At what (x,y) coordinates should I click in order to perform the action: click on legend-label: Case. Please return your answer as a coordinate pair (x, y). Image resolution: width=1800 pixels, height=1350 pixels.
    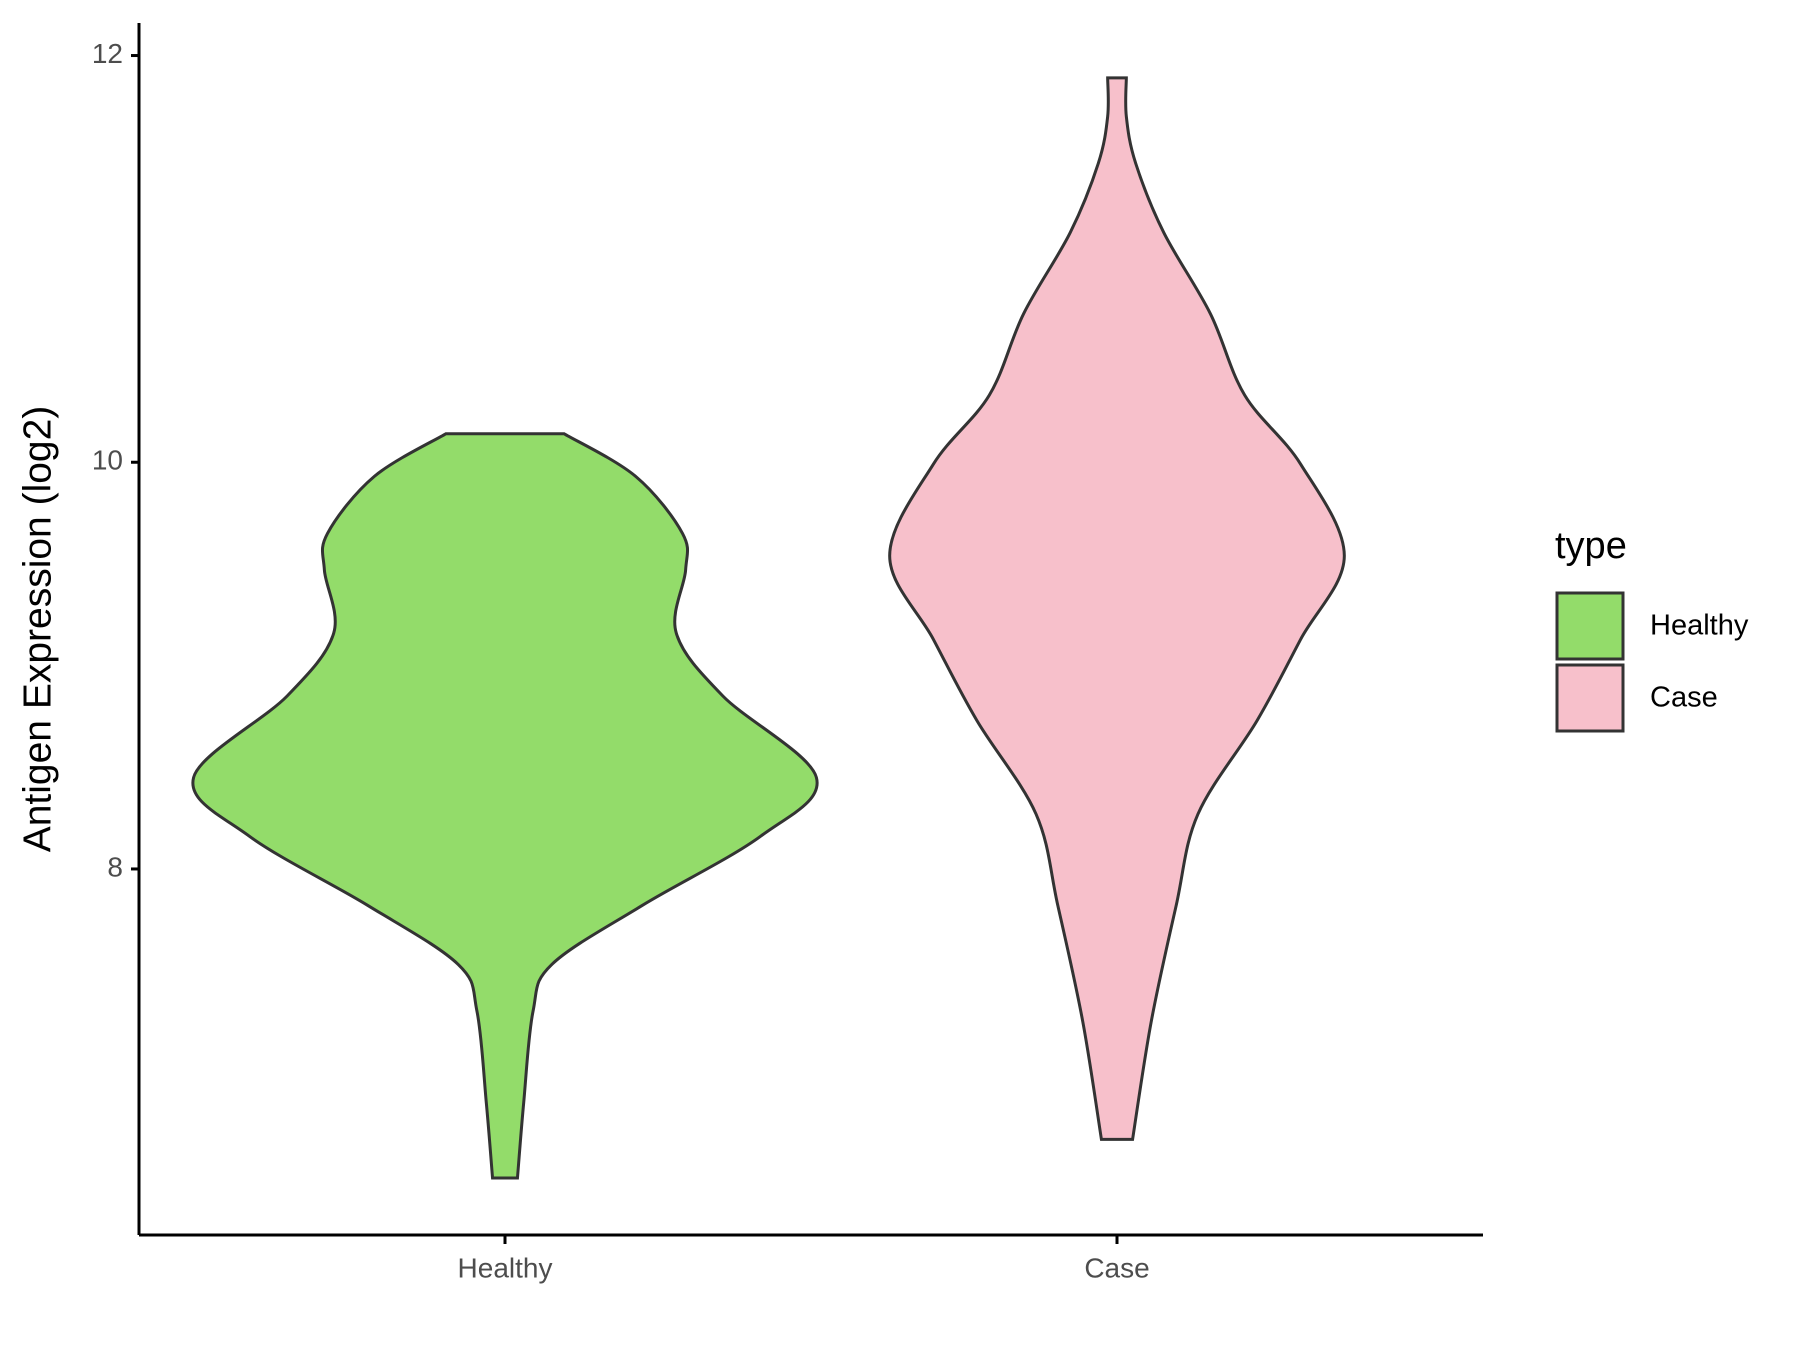
    Looking at the image, I should click on (1684, 698).